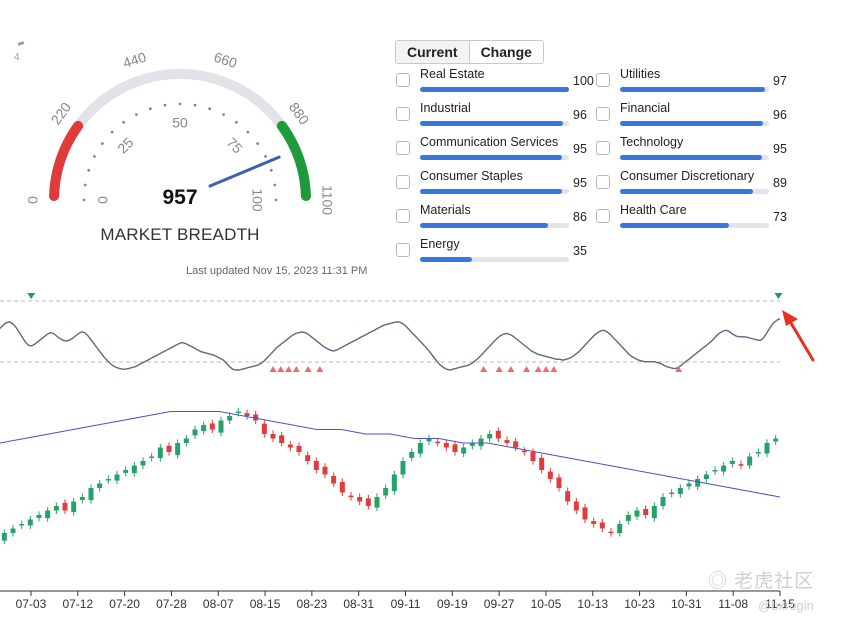 The width and height of the screenshot is (844, 627). I want to click on overbought-marker, so click(31, 296).